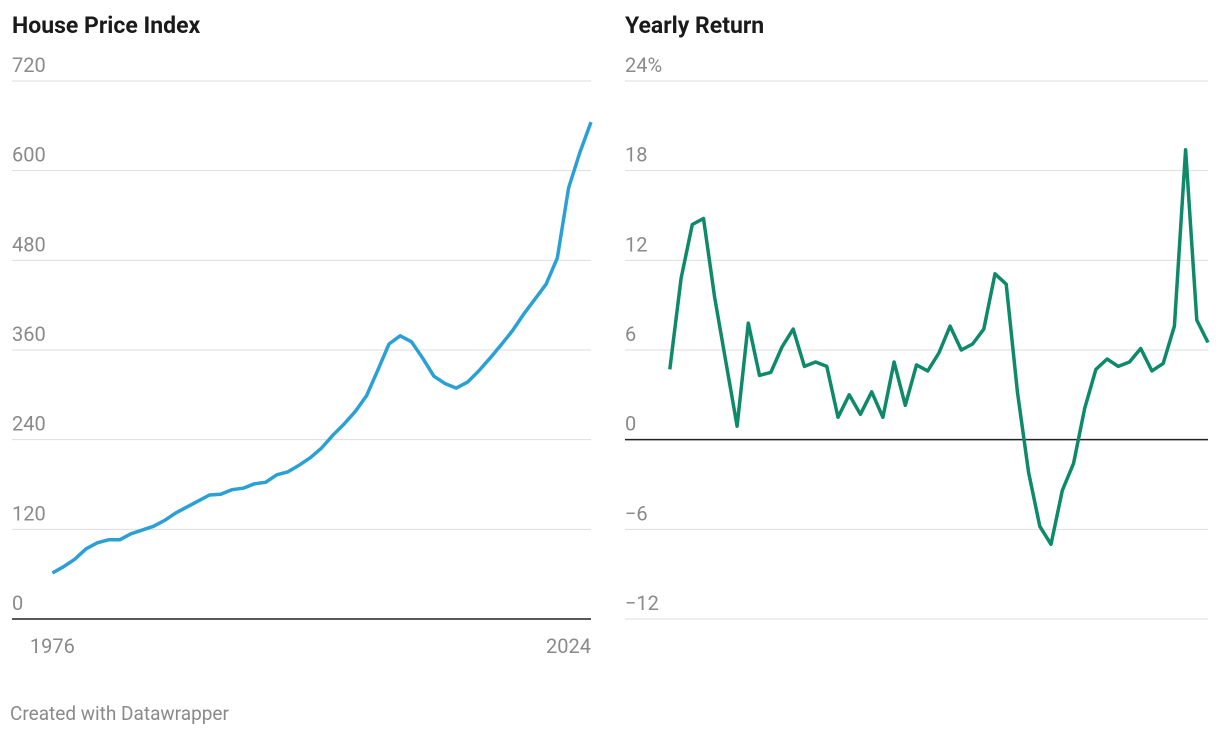  What do you see at coordinates (29, 244) in the screenshot?
I see `y-tick-label: 480` at bounding box center [29, 244].